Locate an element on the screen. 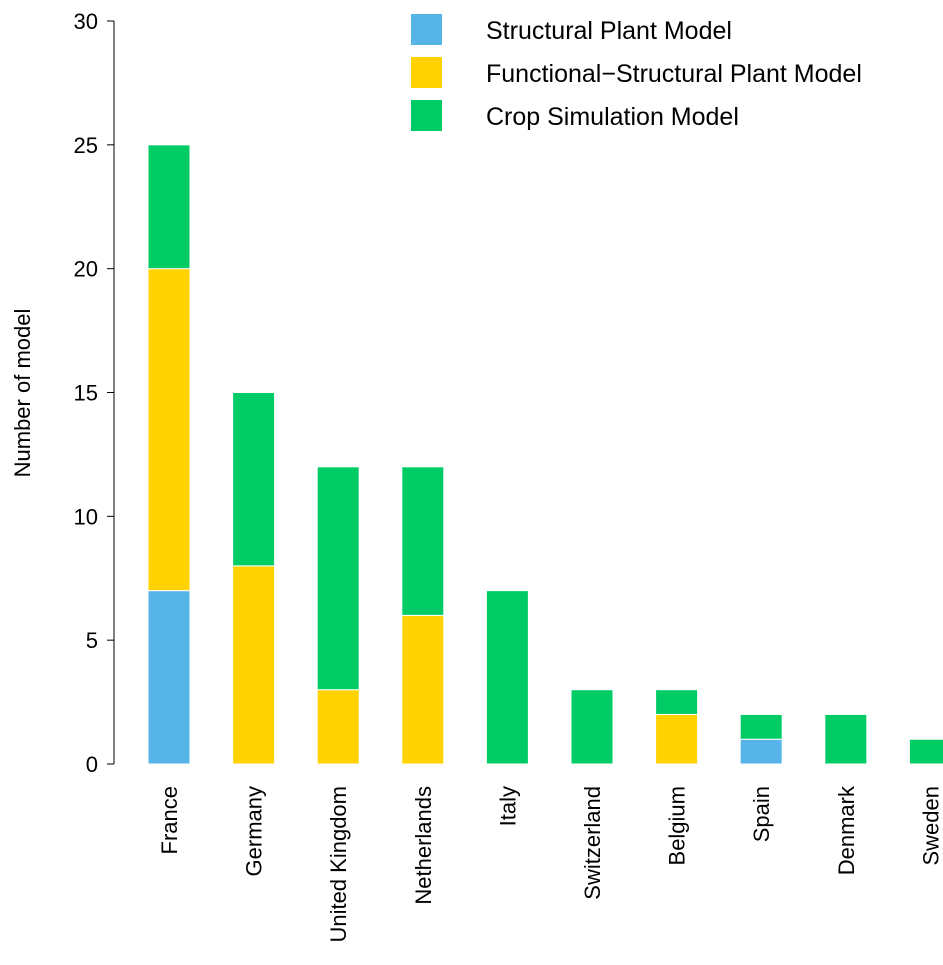  y-tick-label: 5 is located at coordinates (92, 640).